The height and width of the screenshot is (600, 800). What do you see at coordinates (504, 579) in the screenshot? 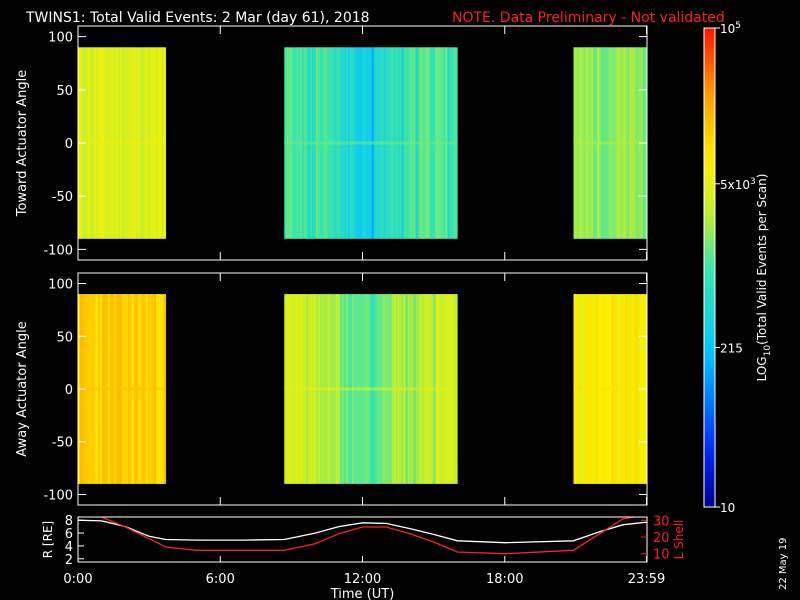
I see `x-tick-label: 18:00` at bounding box center [504, 579].